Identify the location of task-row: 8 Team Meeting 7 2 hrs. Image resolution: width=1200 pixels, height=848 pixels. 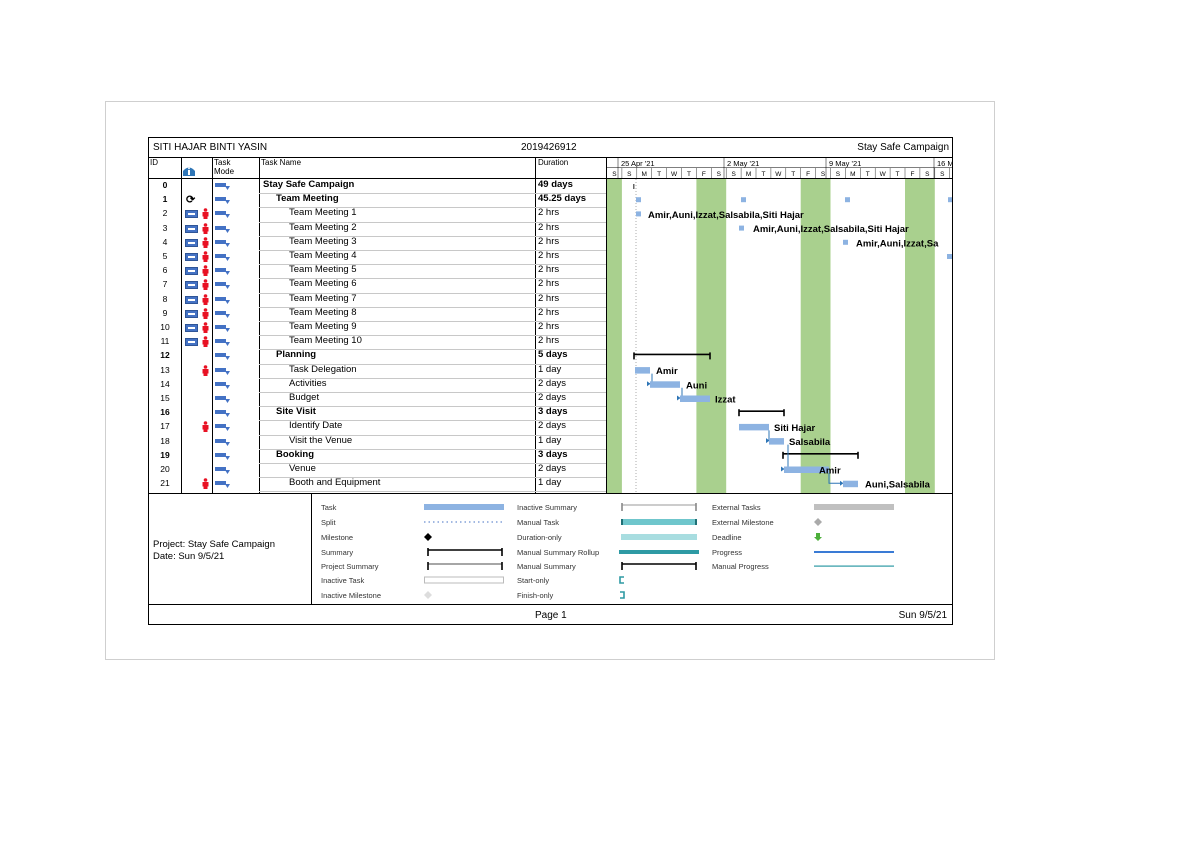
(378, 300).